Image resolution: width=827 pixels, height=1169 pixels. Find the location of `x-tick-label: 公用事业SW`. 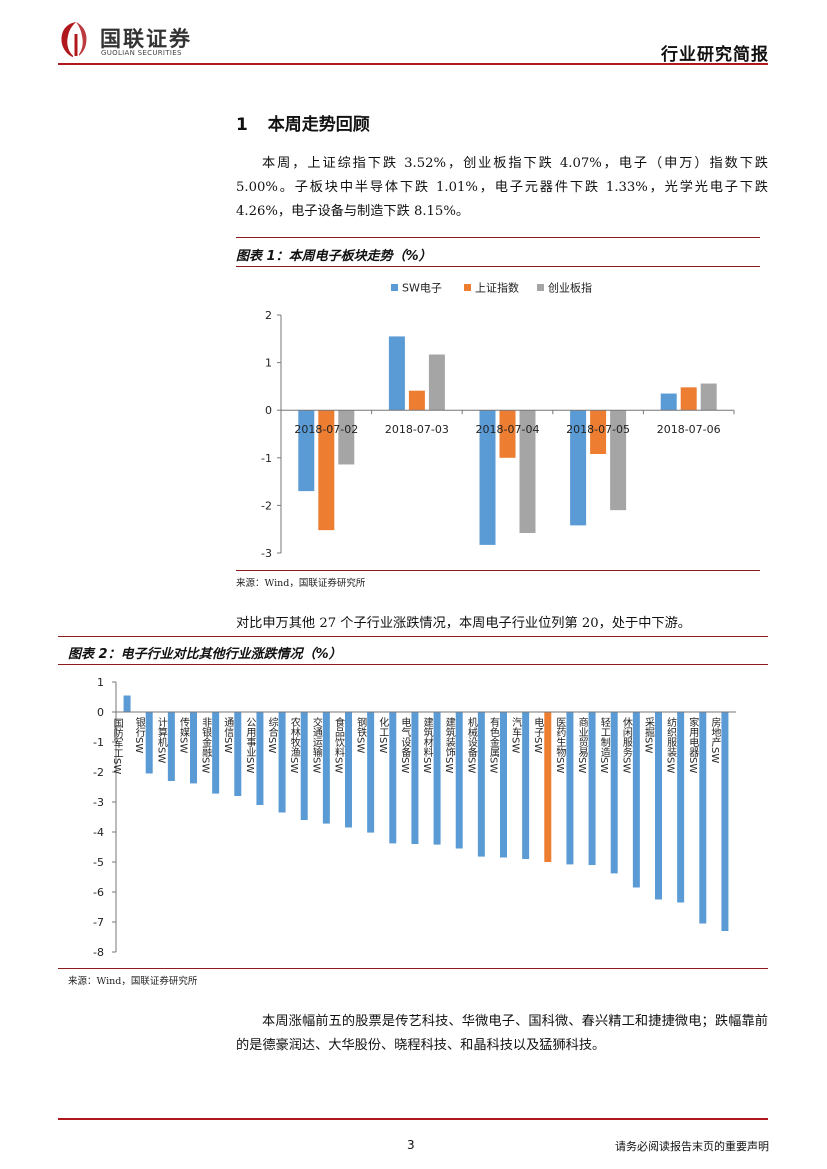

x-tick-label: 公用事业SW is located at coordinates (250, 745).